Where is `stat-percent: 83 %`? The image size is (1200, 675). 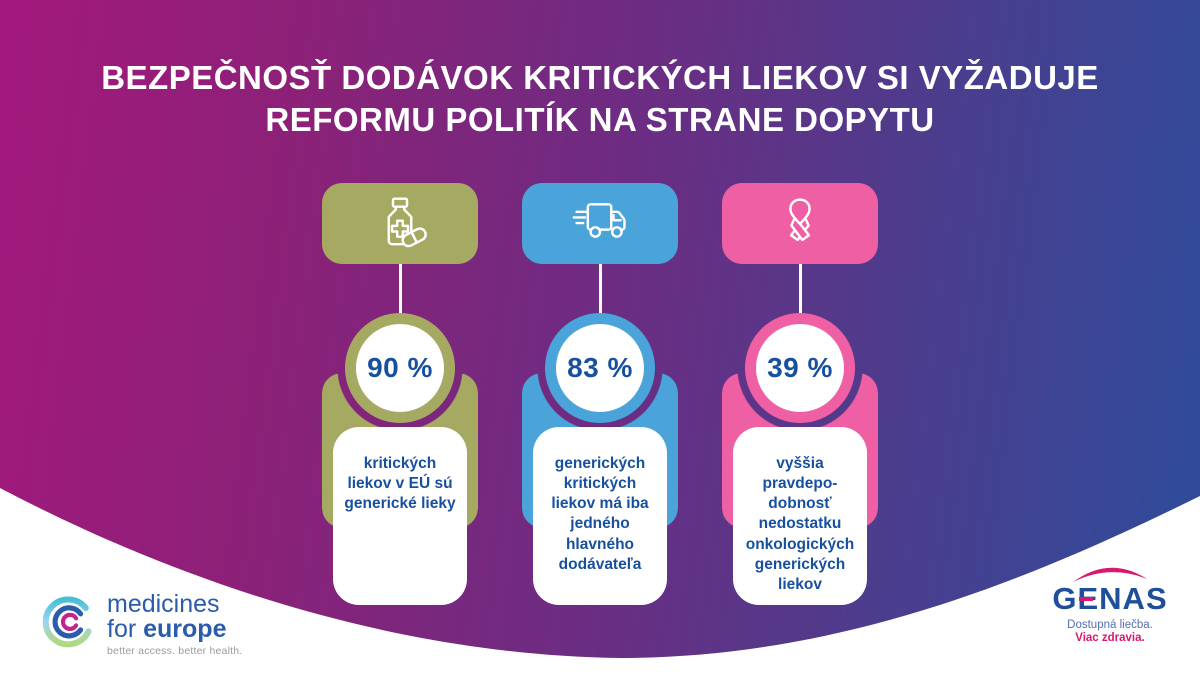
stat-percent: 83 % is located at coordinates (600, 367).